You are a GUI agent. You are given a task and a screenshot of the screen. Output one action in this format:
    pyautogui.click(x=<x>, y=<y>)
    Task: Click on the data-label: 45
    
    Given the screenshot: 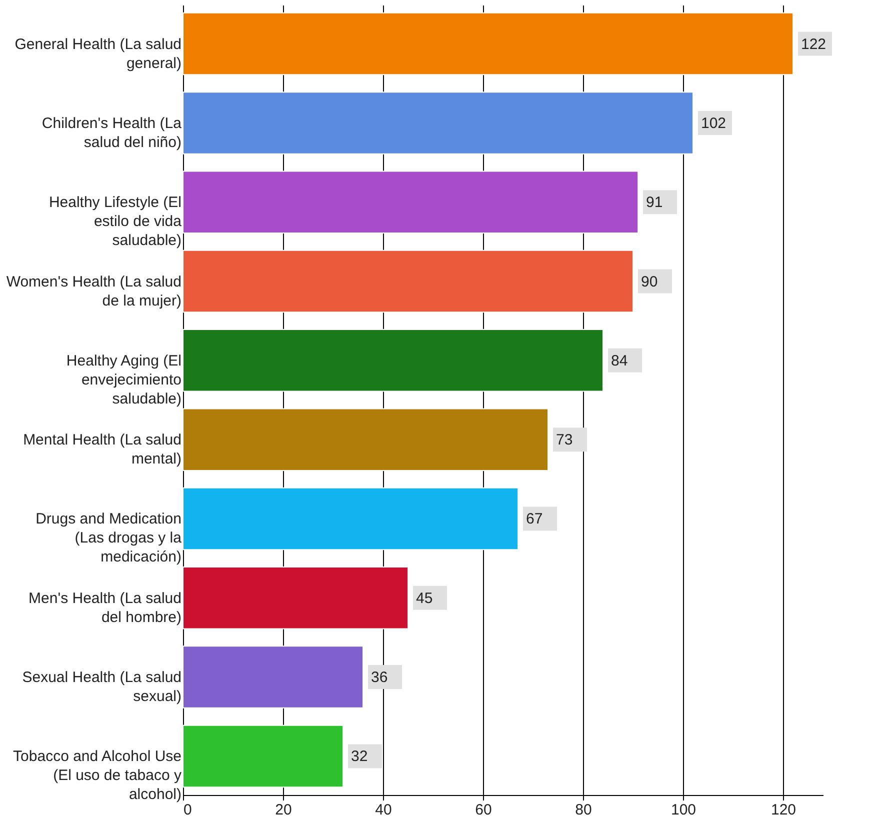 What is the action you would take?
    pyautogui.click(x=424, y=598)
    